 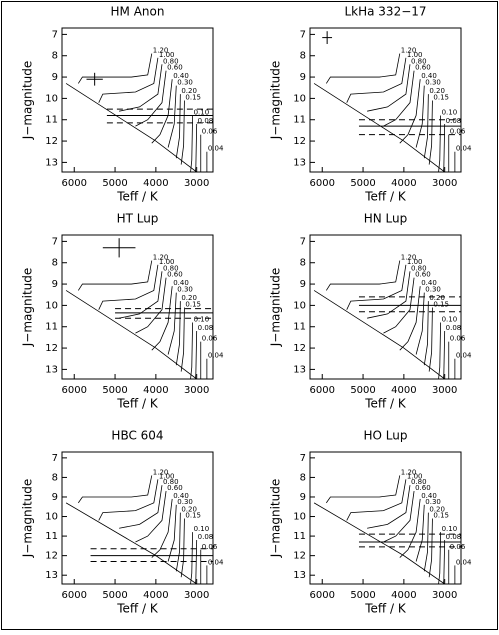 What do you see at coordinates (138, 219) in the screenshot?
I see `panel-title: HT Lup` at bounding box center [138, 219].